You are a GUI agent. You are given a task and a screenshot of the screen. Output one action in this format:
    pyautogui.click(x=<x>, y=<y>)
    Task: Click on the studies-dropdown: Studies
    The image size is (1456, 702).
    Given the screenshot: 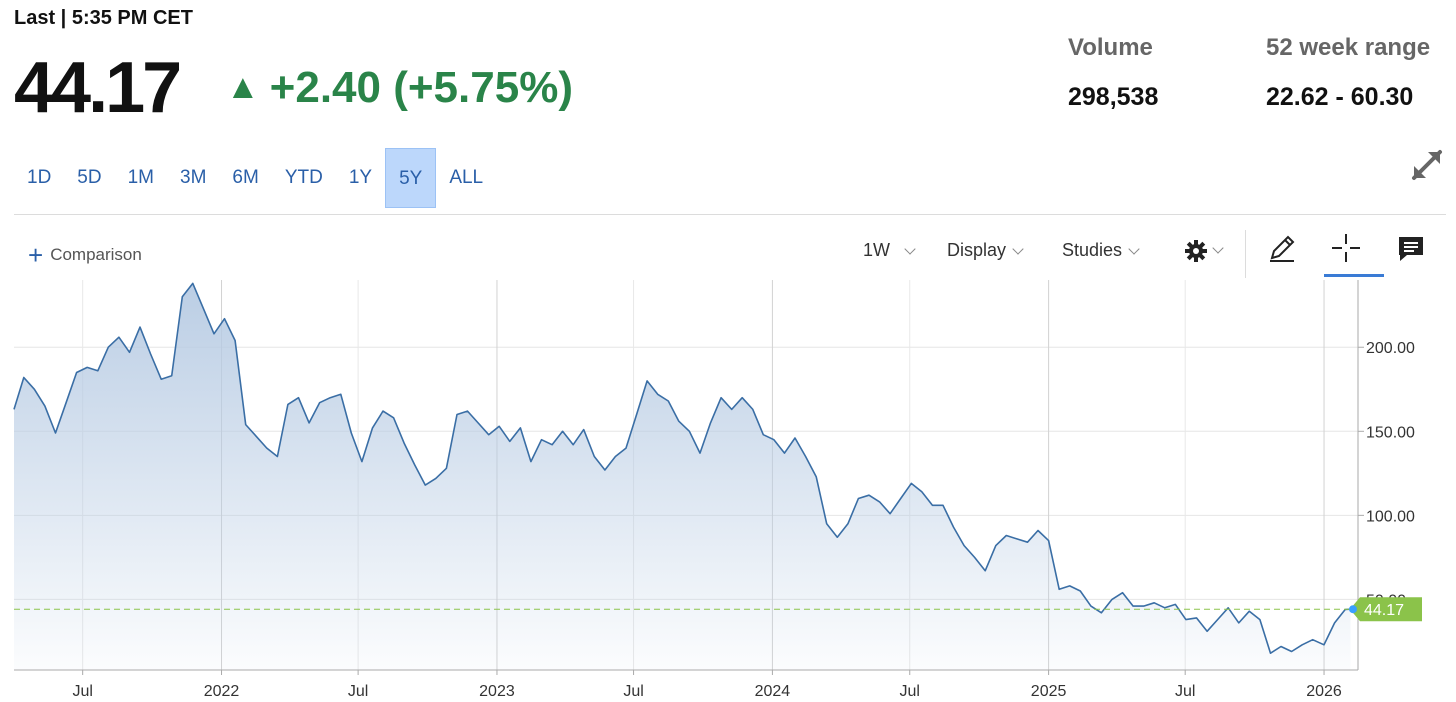 What is the action you would take?
    pyautogui.click(x=1101, y=250)
    